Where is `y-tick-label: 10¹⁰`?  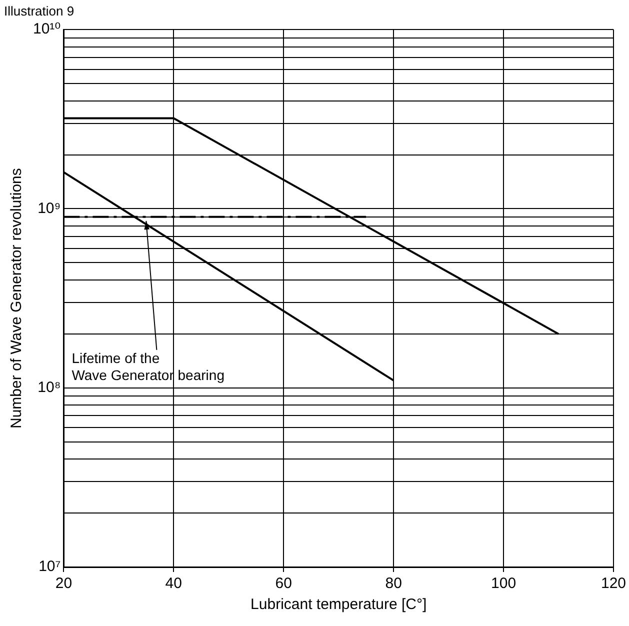 y-tick-label: 10¹⁰ is located at coordinates (46, 29).